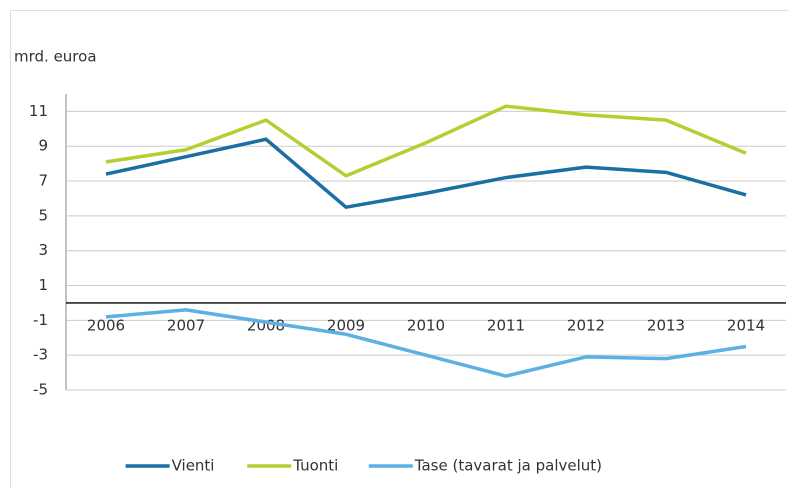  What do you see at coordinates (186, 325) in the screenshot?
I see `x-tick-label: 2007` at bounding box center [186, 325].